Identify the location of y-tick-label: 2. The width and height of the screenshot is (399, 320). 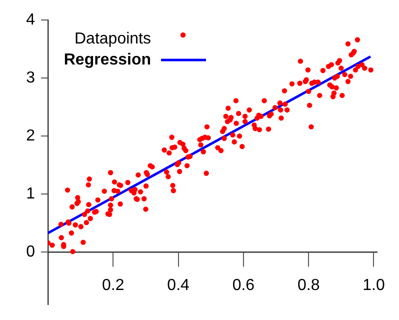
(31, 135).